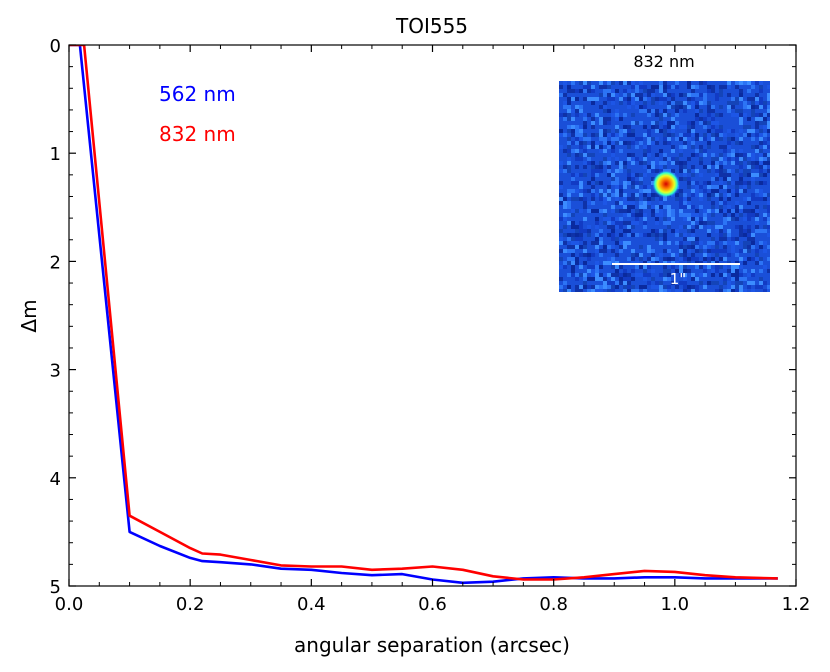  I want to click on x-tick-label: 1.0, so click(675, 604).